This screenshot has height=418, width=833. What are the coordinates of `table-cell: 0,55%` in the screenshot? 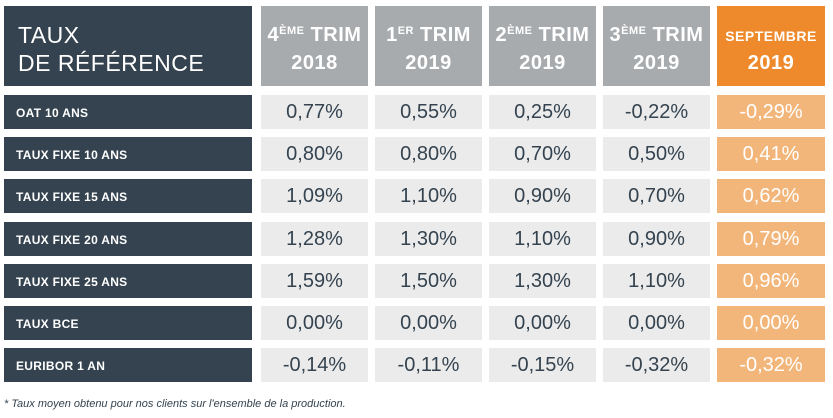 It's located at (428, 112).